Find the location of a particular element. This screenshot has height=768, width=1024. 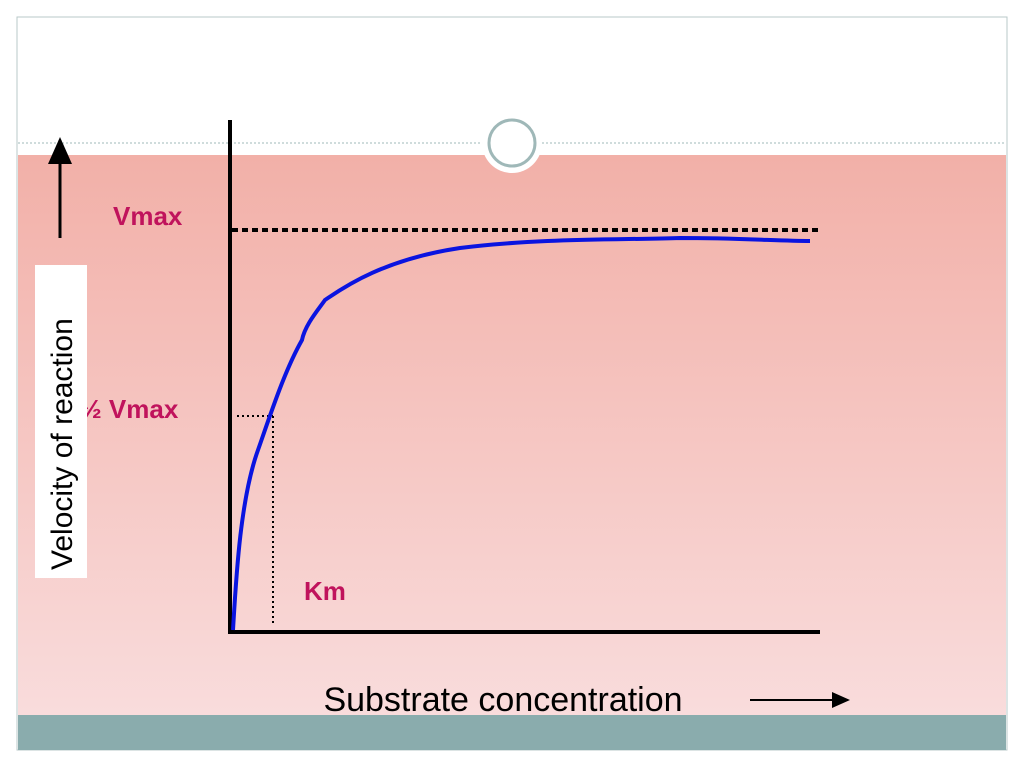

y-label-box is located at coordinates (61, 421).